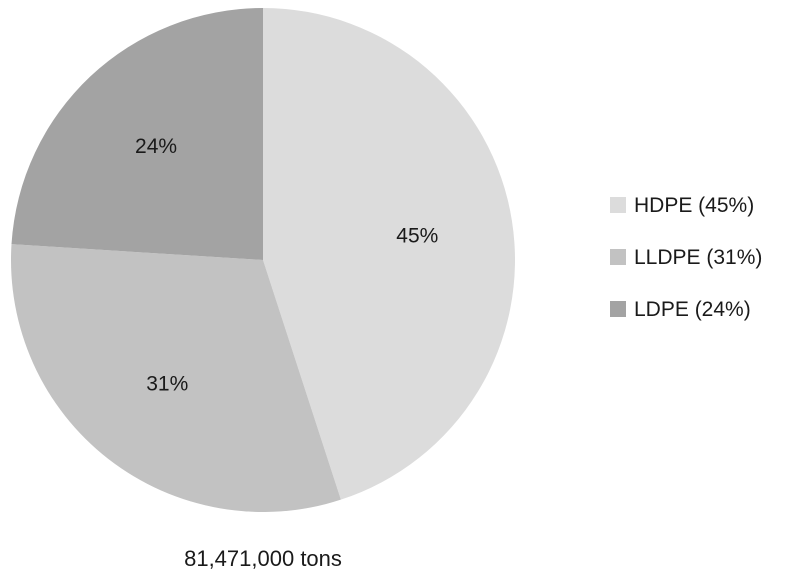 This screenshot has height=575, width=807. I want to click on legend-label-hdpe: HDPE (45%), so click(694, 205).